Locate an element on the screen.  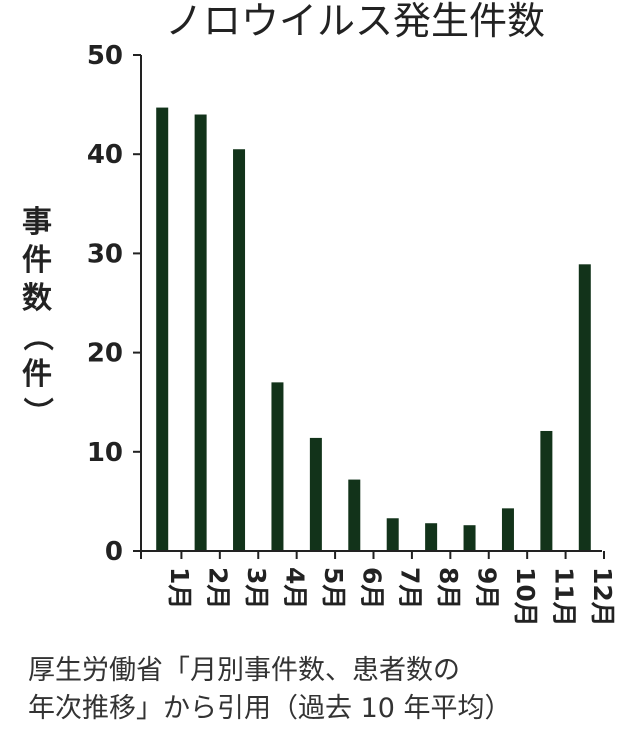
x-tick-label: 5月 is located at coordinates (333, 588).